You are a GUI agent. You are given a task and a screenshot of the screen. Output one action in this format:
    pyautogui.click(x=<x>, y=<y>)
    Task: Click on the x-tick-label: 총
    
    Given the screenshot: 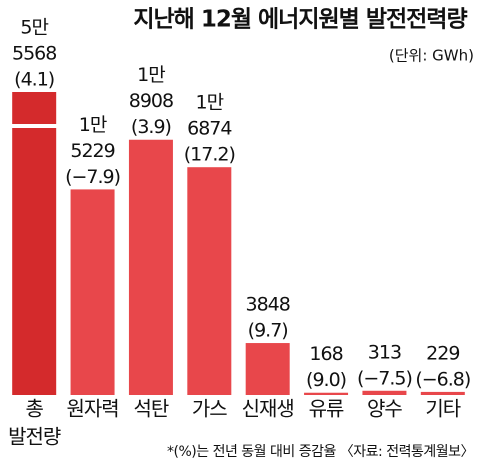 What is the action you would take?
    pyautogui.click(x=34, y=409)
    